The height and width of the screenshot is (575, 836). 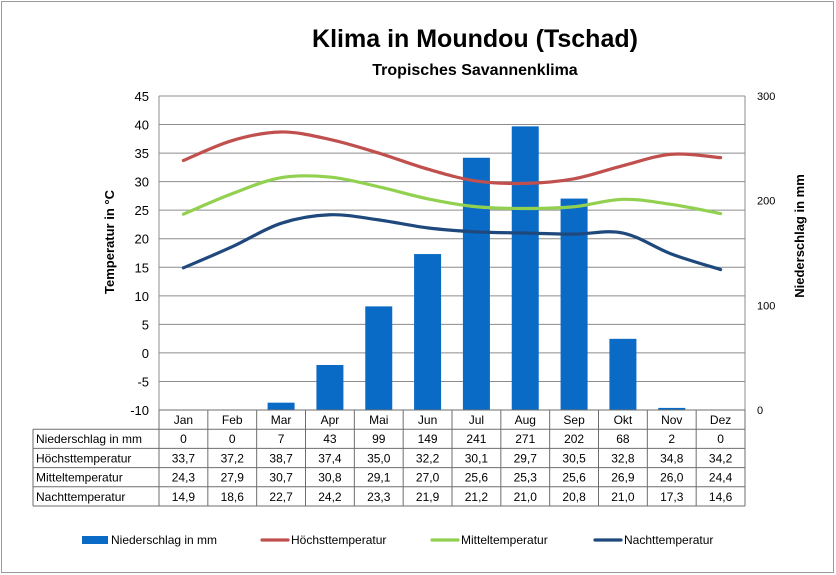 I want to click on table-cell: 68, so click(x=623, y=439).